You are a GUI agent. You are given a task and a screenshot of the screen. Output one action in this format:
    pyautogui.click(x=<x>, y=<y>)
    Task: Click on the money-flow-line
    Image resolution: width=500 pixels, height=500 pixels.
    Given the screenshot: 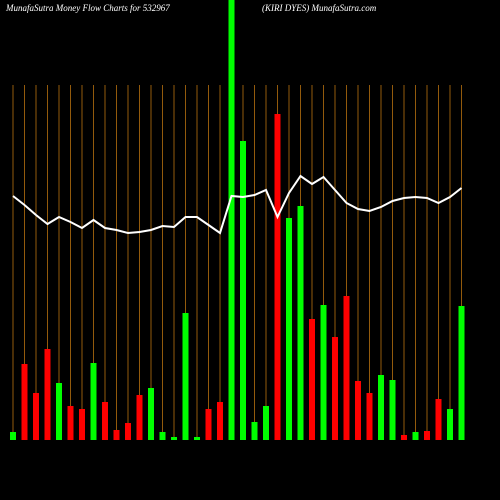 What is the action you would take?
    pyautogui.click(x=237, y=204)
    